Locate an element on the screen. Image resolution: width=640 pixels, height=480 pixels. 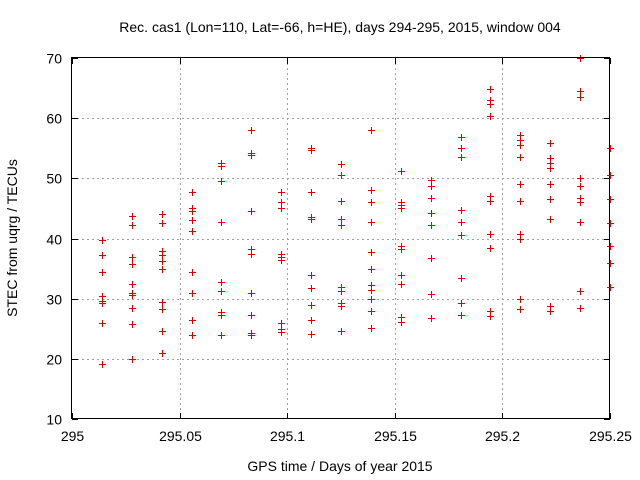
y-tick-label: 10 is located at coordinates (54, 420).